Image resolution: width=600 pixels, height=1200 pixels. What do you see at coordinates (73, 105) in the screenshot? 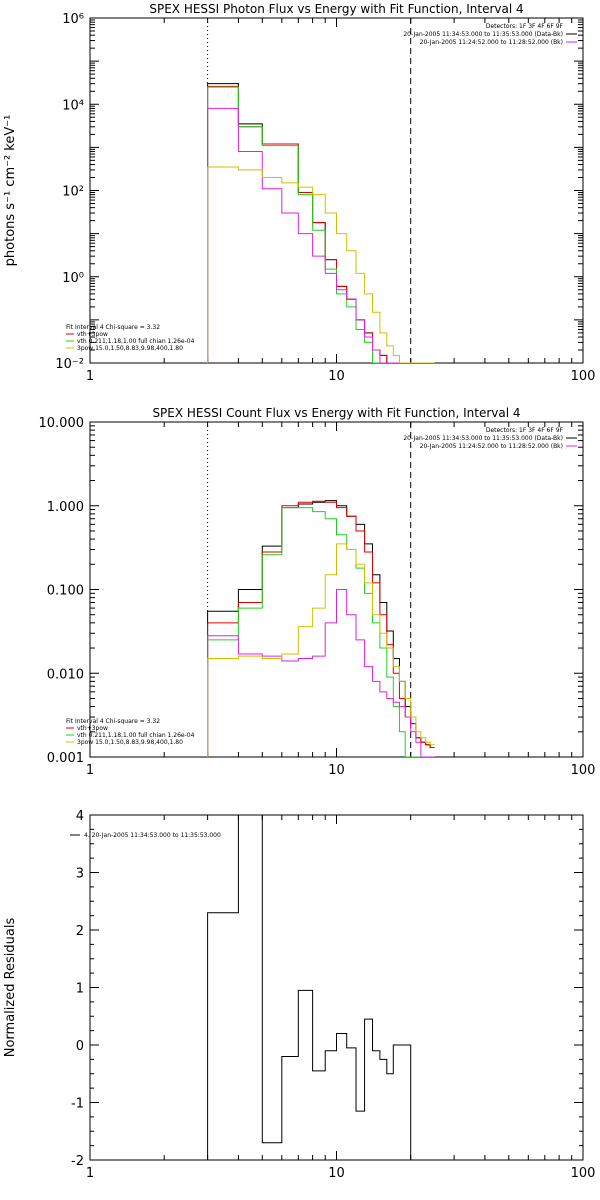
I see `y-tick-label: 10⁴` at bounding box center [73, 105].